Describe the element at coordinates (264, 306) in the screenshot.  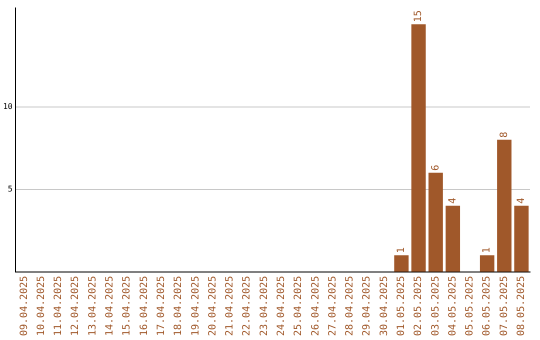
I see `x-tick-label: 23.04.2025` at that location.